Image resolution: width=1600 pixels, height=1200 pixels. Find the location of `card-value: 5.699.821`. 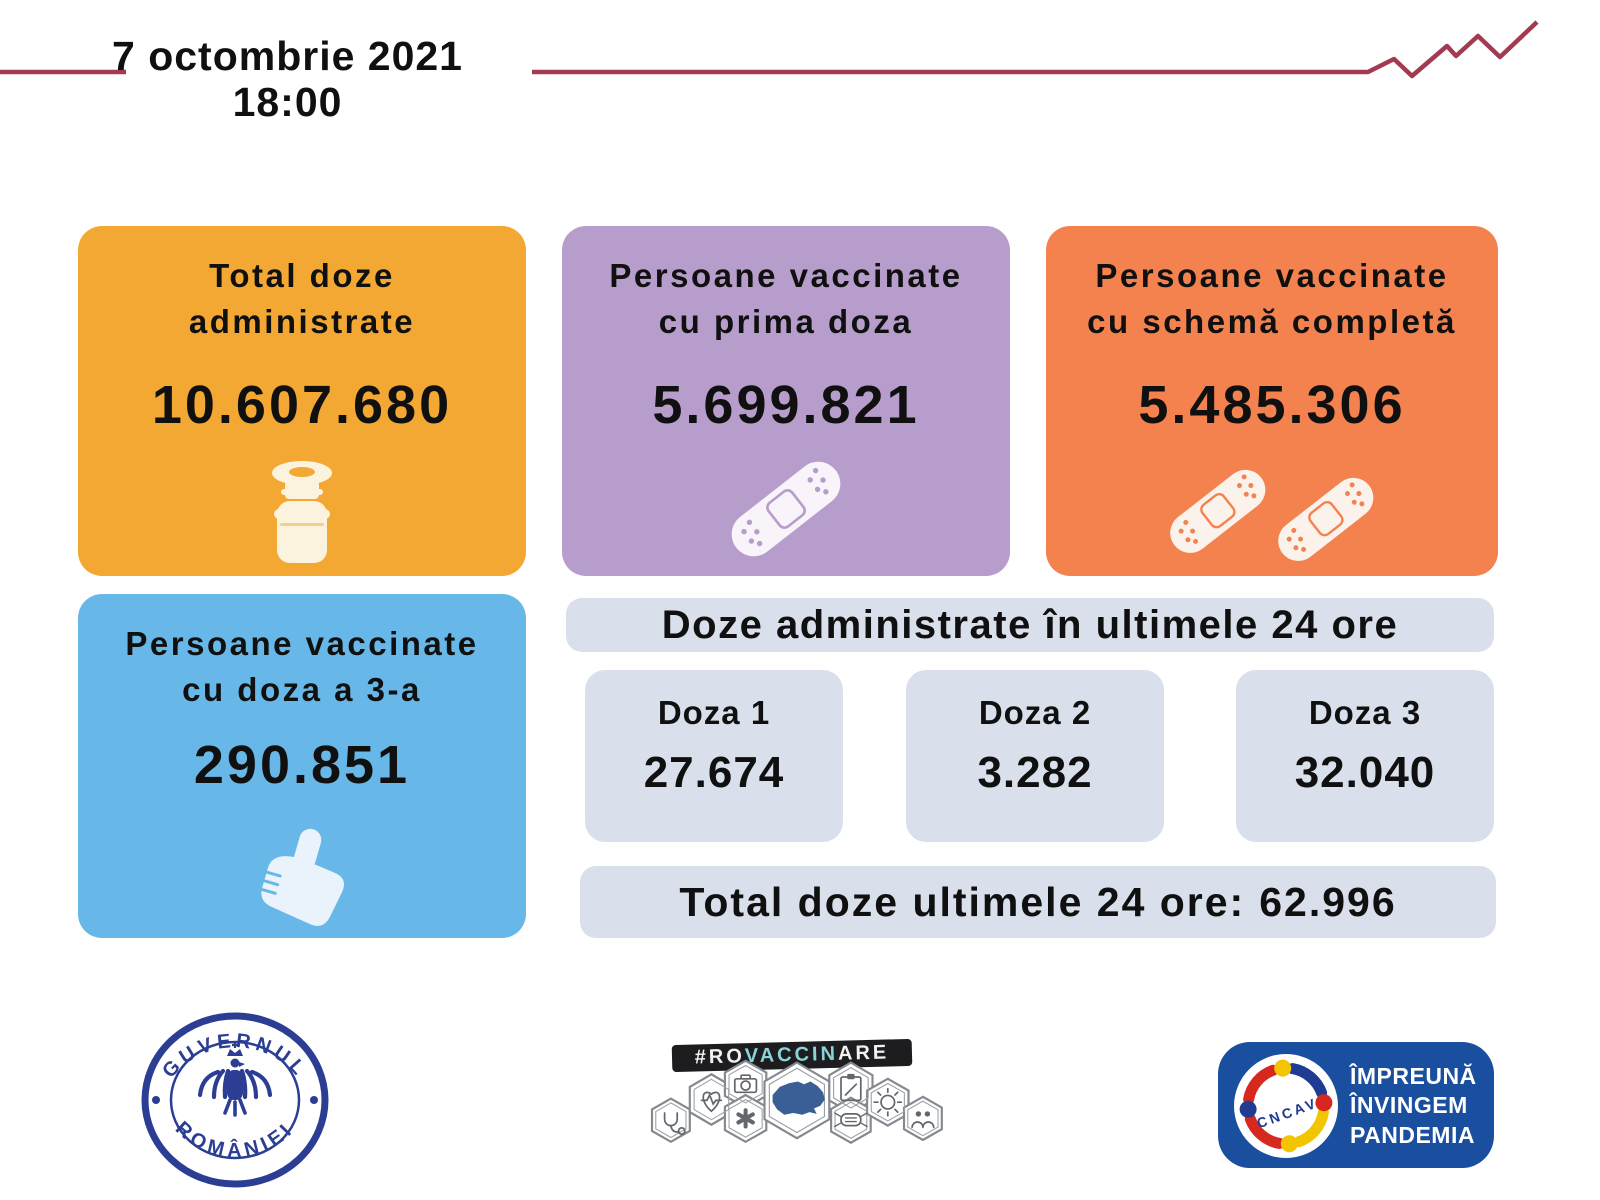

card-value: 5.699.821 is located at coordinates (786, 405).